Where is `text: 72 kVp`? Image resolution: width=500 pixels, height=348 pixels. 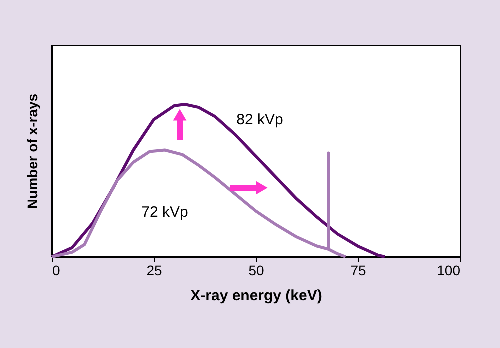
text: 72 kVp is located at coordinates (165, 213).